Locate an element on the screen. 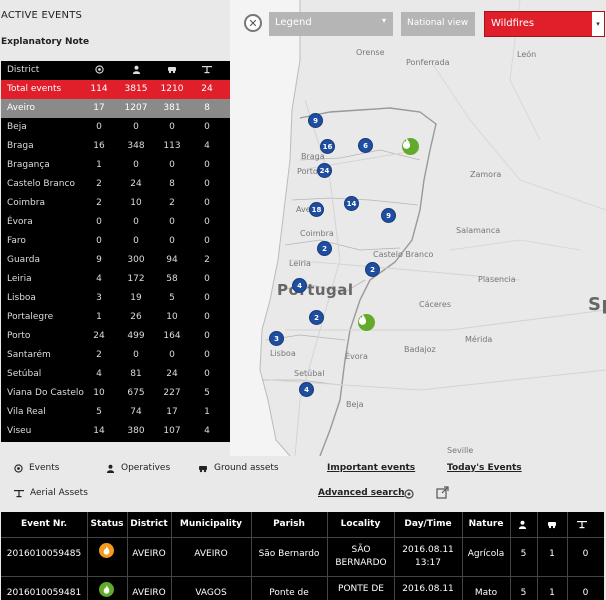 Image resolution: width=606 pixels, height=600 pixels. map-cluster-marker: 6 is located at coordinates (365, 145).